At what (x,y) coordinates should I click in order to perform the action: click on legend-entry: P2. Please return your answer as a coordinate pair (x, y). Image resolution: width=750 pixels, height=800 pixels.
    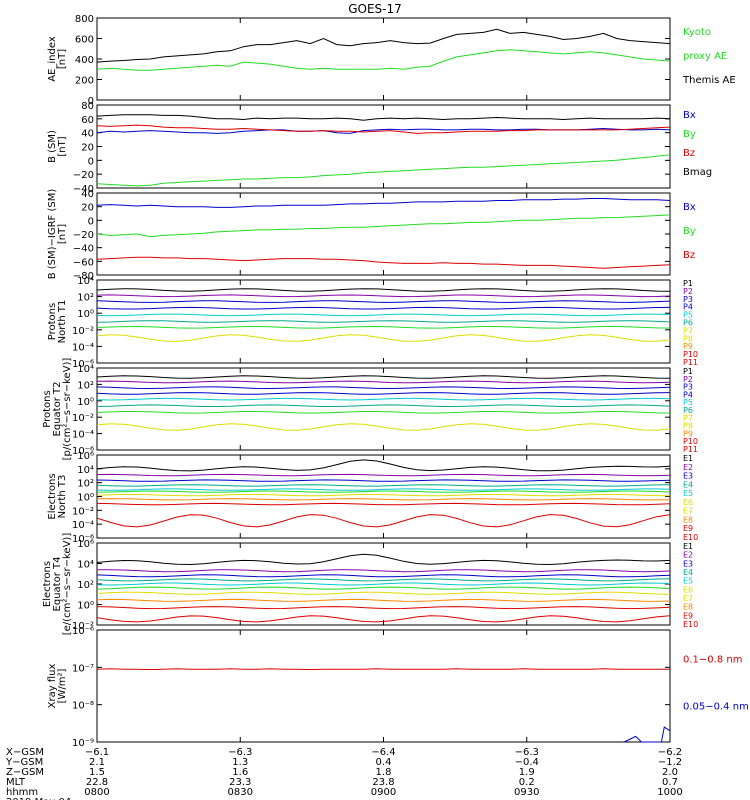
    Looking at the image, I should click on (688, 379).